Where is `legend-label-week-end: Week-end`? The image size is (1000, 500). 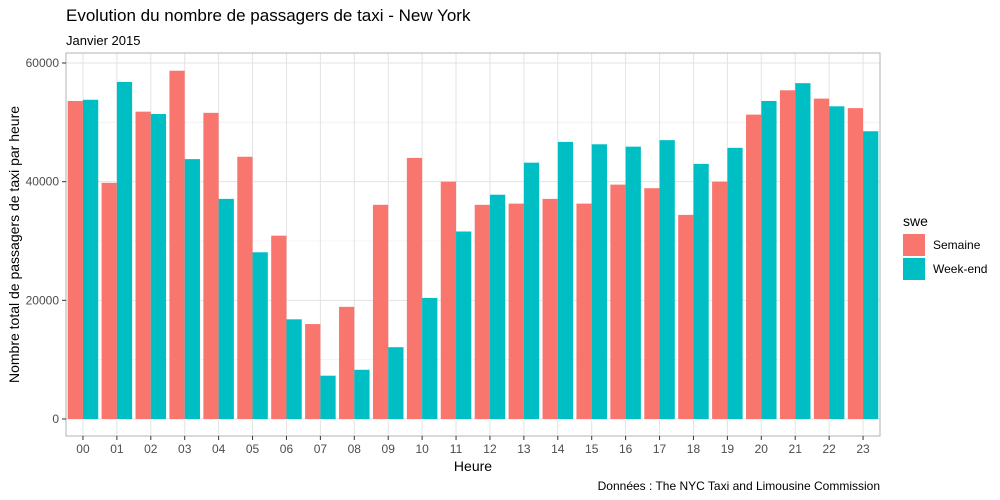
legend-label-week-end: Week-end is located at coordinates (960, 269).